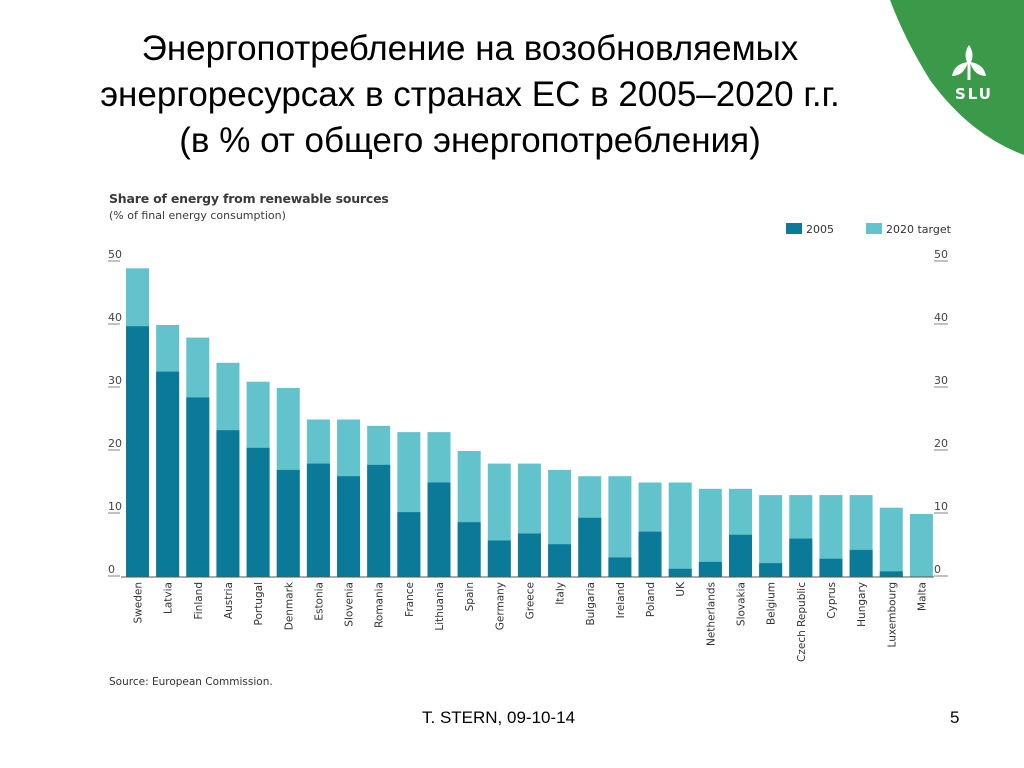  Describe the element at coordinates (530, 600) in the screenshot. I see `x-tick-label-greece: Greece` at that location.